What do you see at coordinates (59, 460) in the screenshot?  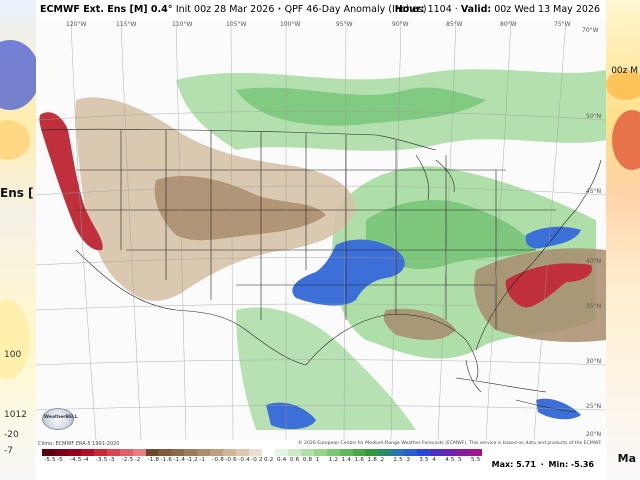 I see `colorbar-tick-label: -5` at bounding box center [59, 460].